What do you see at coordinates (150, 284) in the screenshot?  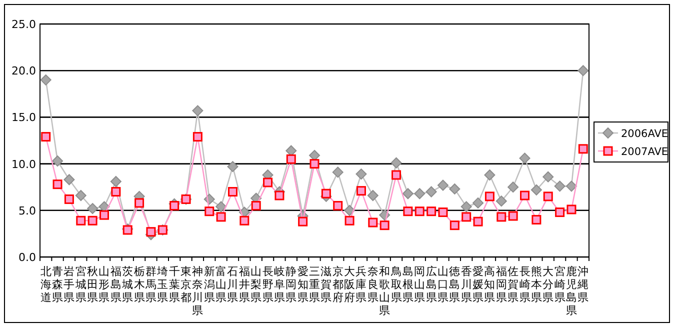 I see `x-tick-label: 群馬県` at bounding box center [150, 284].